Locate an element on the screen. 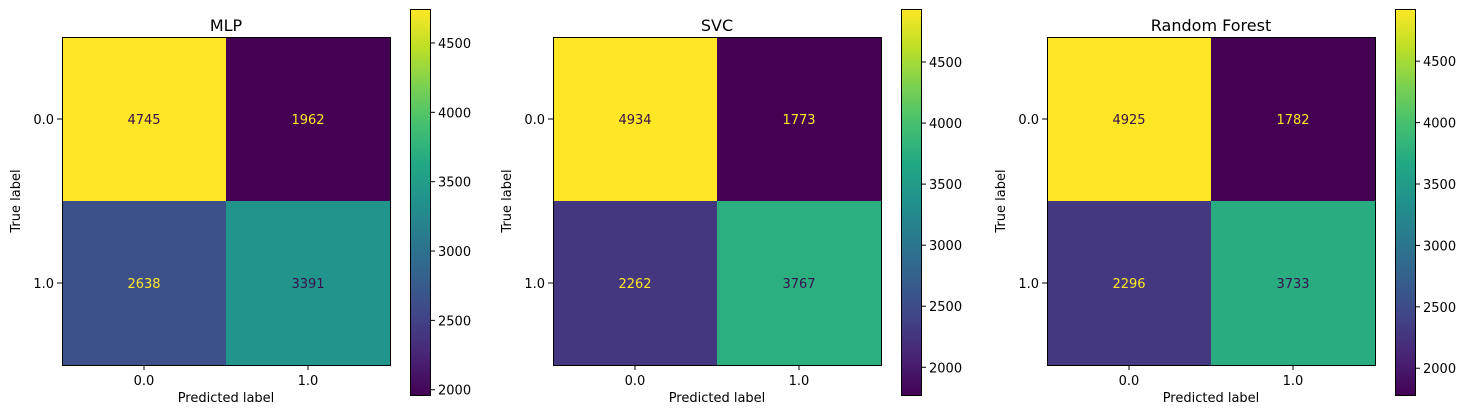 The height and width of the screenshot is (419, 1468). cell-value-label: 4934 is located at coordinates (634, 120).